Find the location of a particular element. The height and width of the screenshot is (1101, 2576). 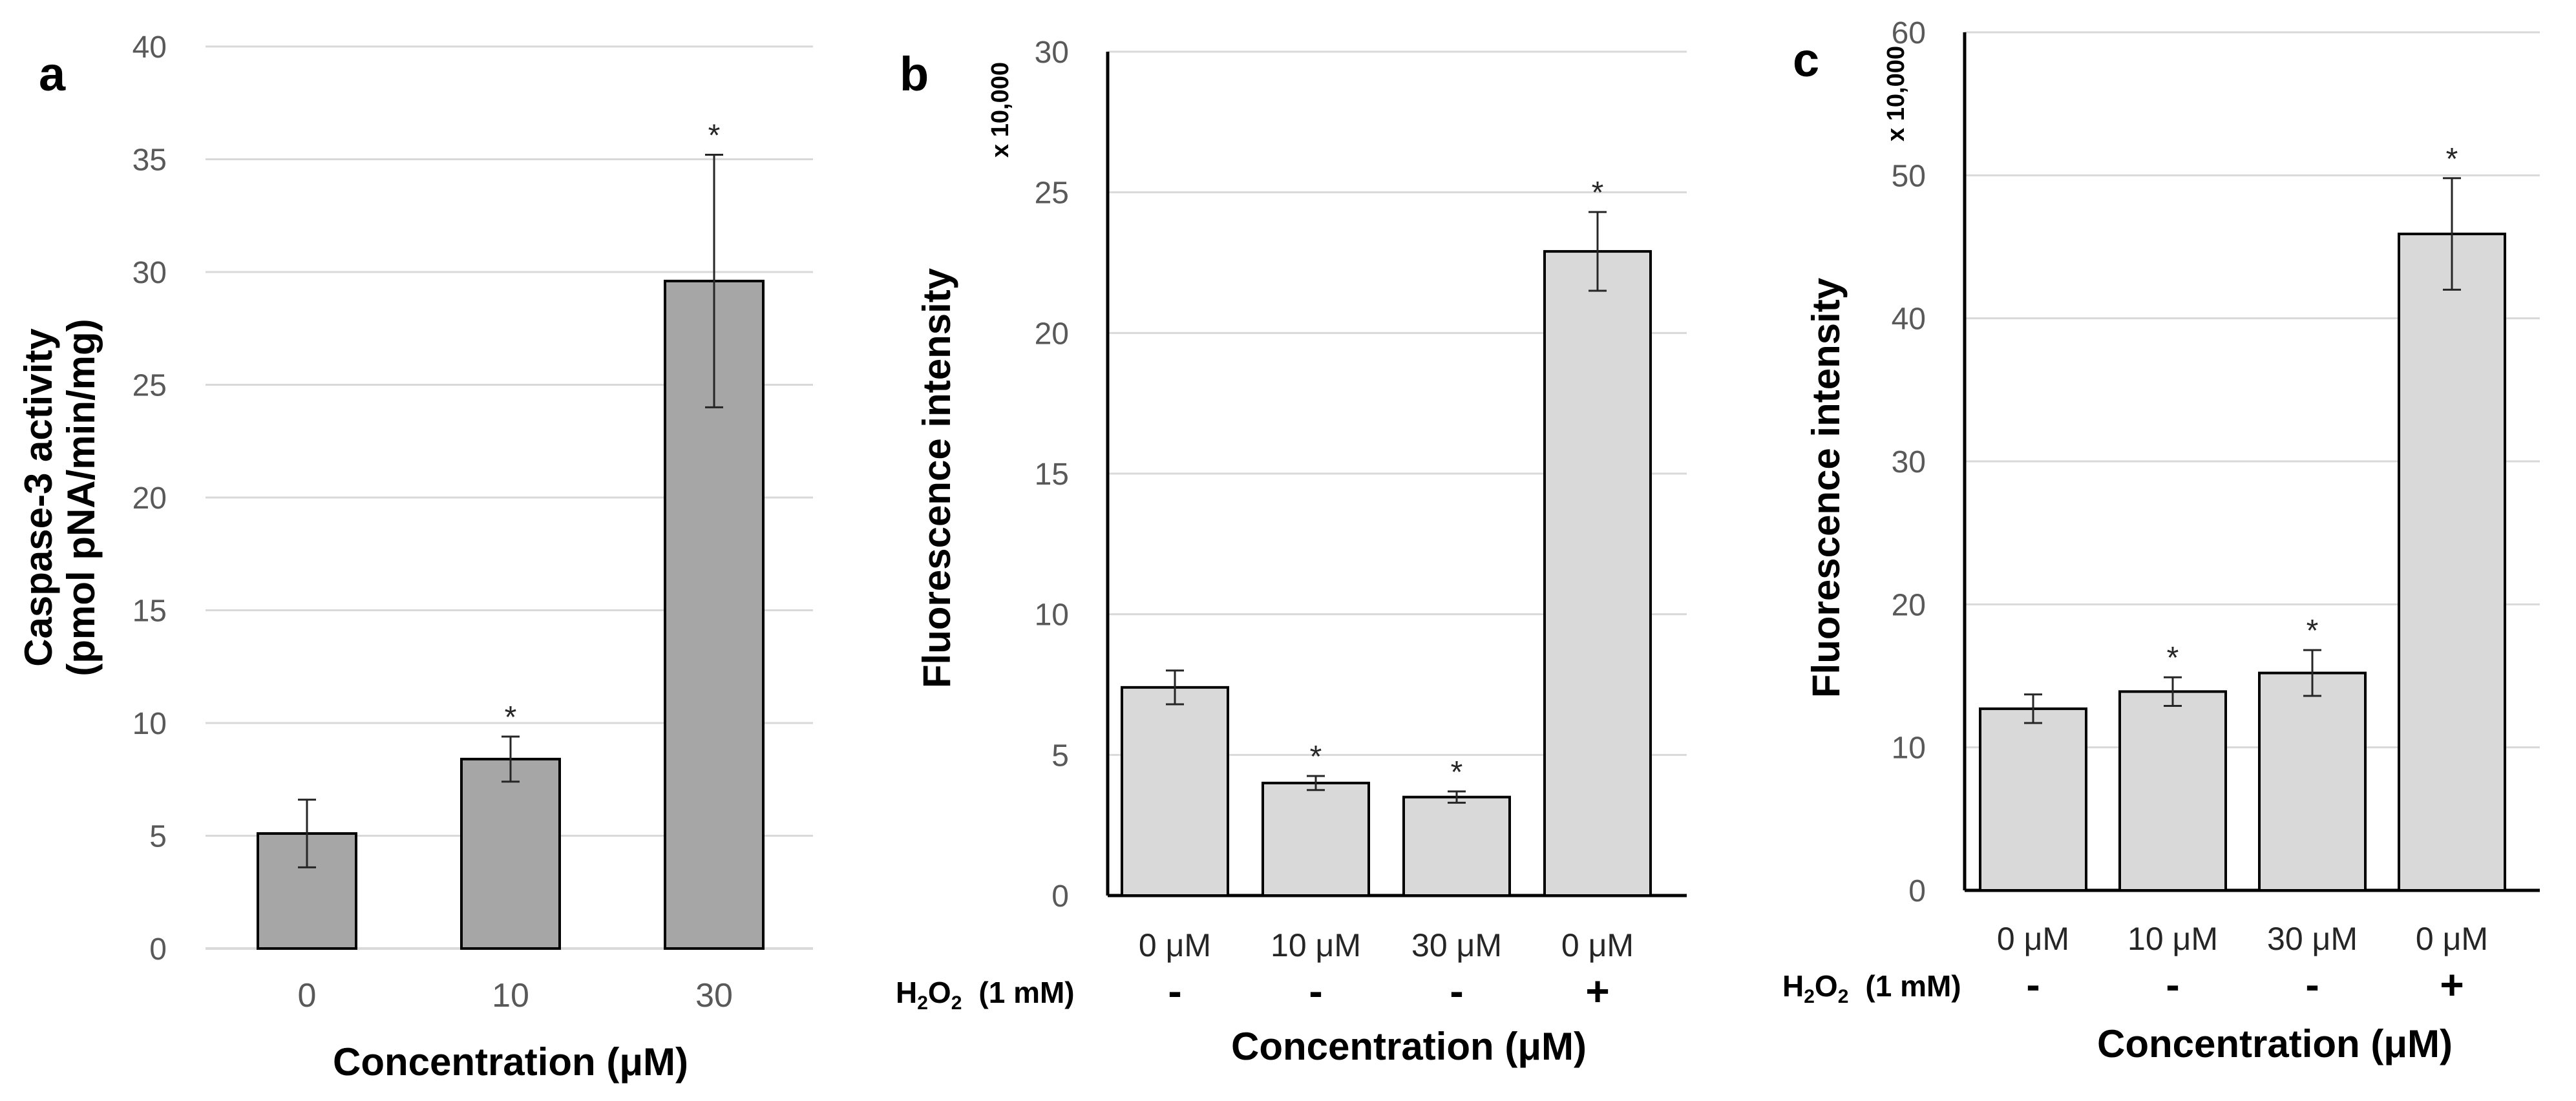

panel-c-label: c is located at coordinates (1806, 60).